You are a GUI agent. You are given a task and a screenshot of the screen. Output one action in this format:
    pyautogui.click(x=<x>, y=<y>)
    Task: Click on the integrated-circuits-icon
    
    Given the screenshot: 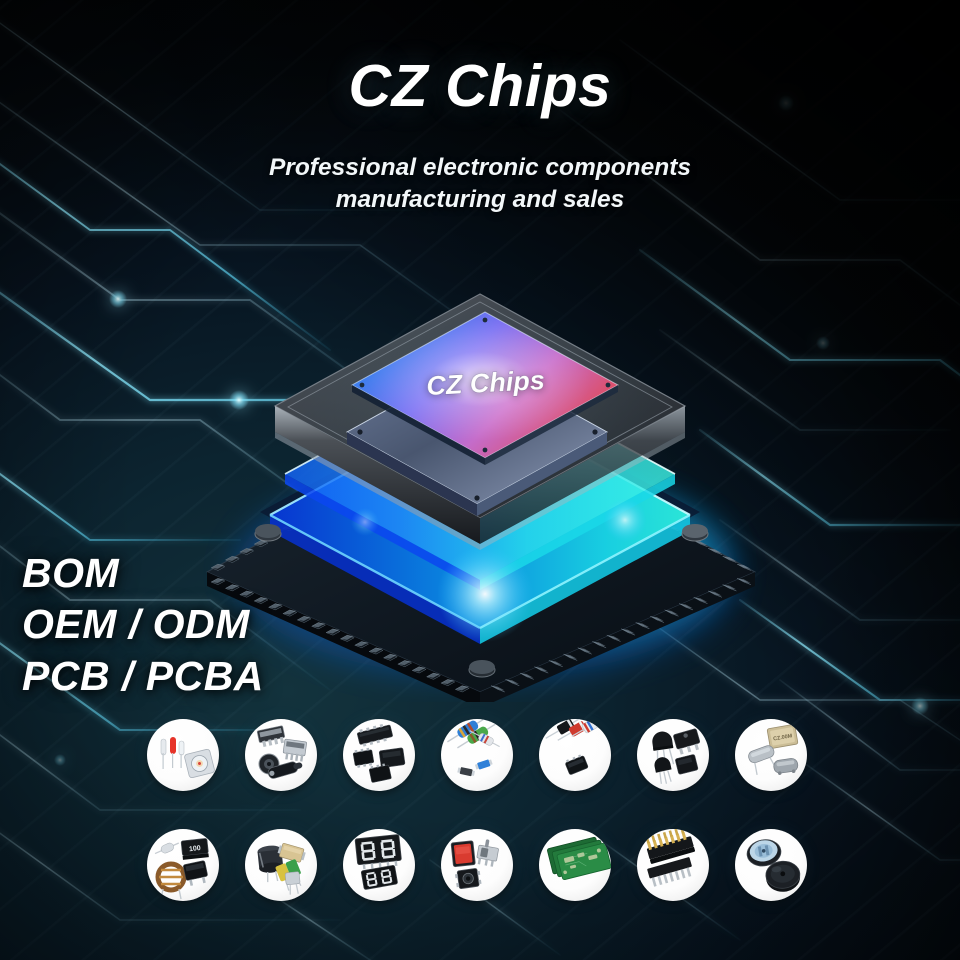 What is the action you would take?
    pyautogui.click(x=379, y=755)
    